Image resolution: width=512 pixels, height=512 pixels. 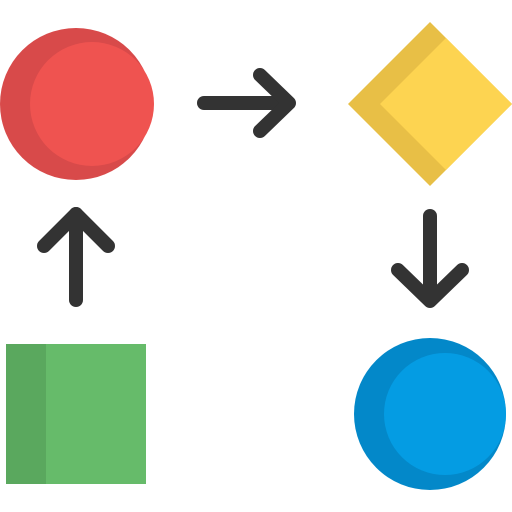 I want to click on yellow-diamond-icon, so click(x=430, y=104).